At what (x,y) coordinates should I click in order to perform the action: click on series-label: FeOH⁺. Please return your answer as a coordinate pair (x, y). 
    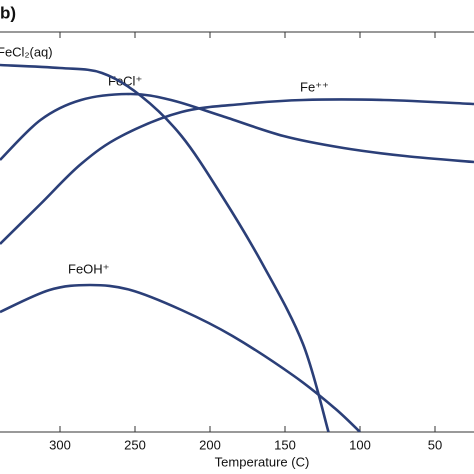
    Looking at the image, I should click on (89, 268).